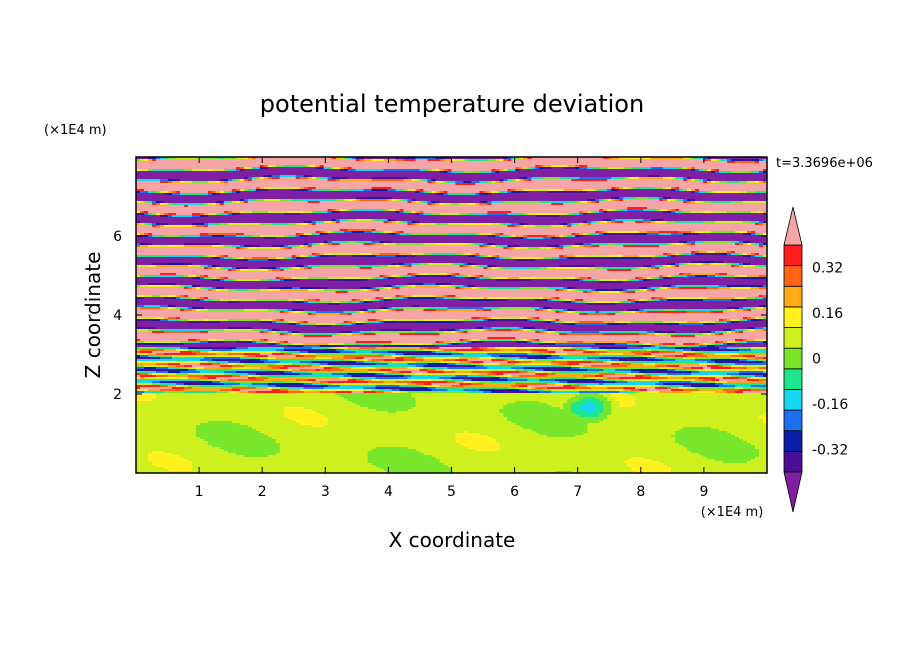 The width and height of the screenshot is (904, 654). What do you see at coordinates (262, 492) in the screenshot?
I see `x-tick-label-2: 2` at bounding box center [262, 492].